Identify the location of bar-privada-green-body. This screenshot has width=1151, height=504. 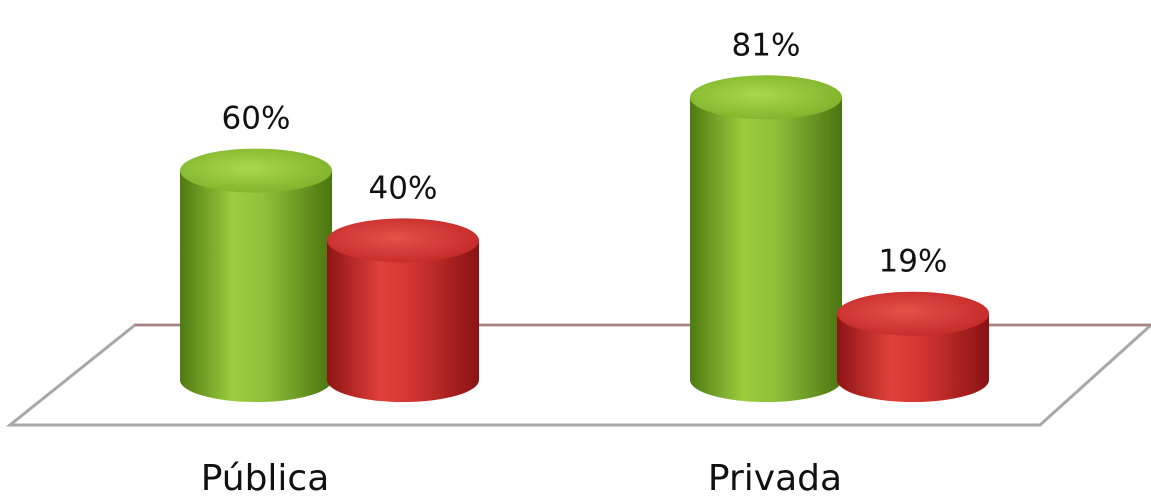
(766, 249).